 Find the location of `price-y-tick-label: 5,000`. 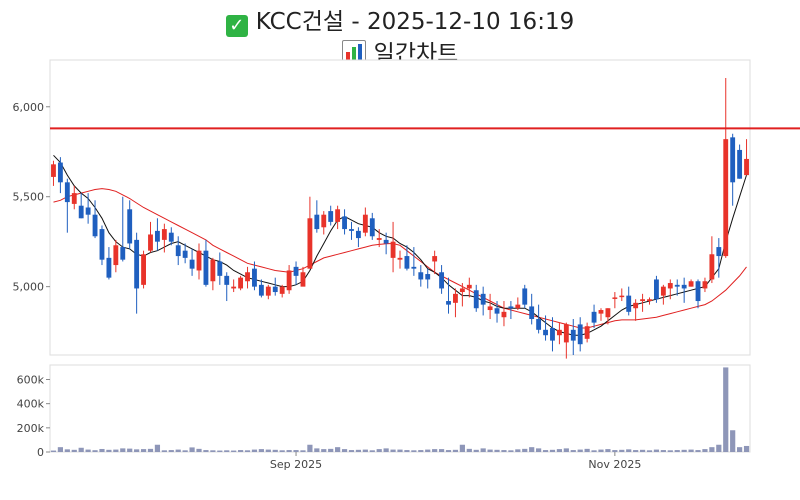

price-y-tick-label: 5,000 is located at coordinates (29, 287).